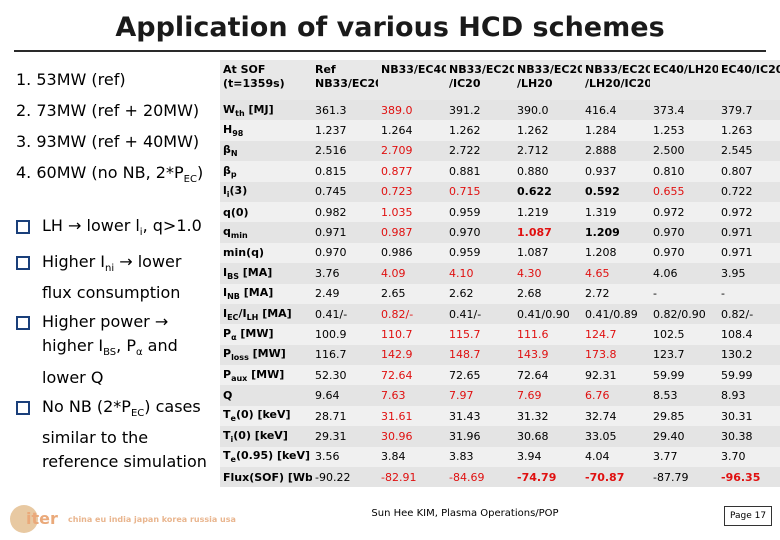  I want to click on title-divider, so click(390, 51).